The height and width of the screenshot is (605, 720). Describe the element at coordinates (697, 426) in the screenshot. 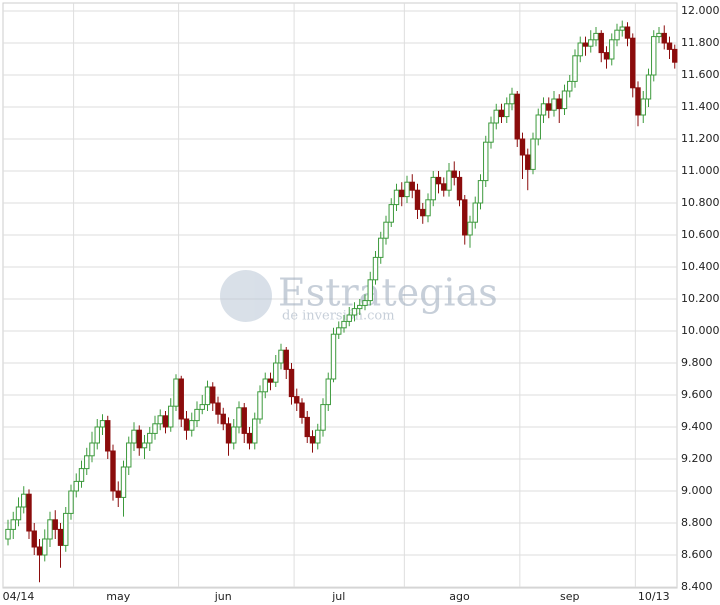

I see `y-tick-label: 9.400` at that location.